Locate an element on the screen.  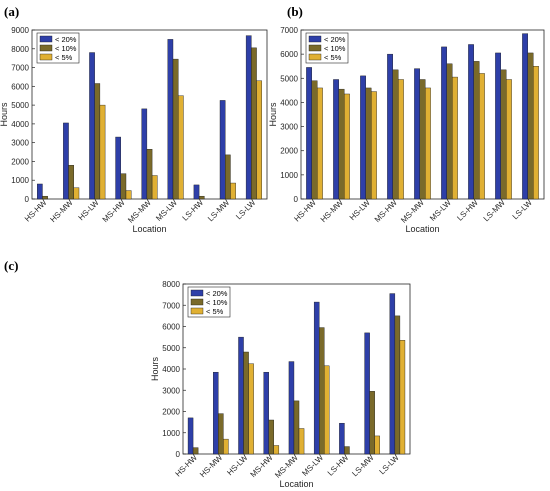
legend-label: < 10% is located at coordinates (217, 302).